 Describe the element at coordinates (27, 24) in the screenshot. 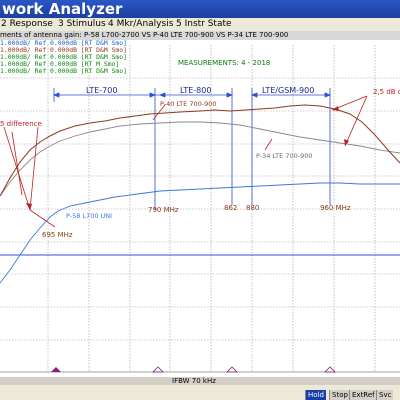

I see `menu-response: 2 Response` at that location.